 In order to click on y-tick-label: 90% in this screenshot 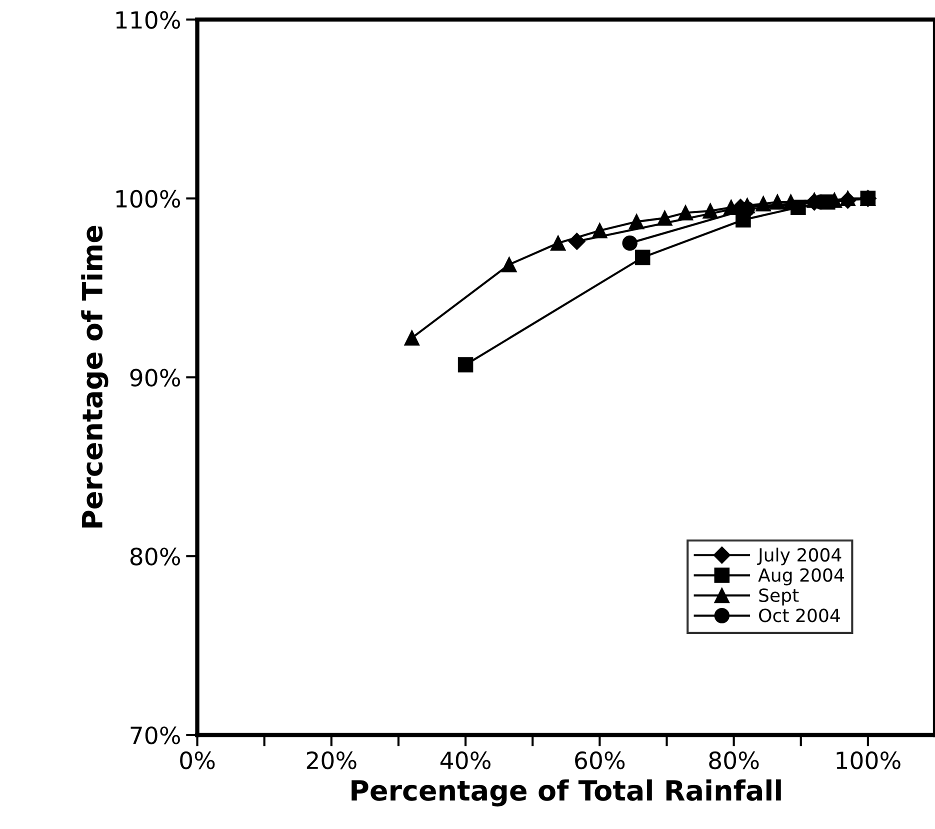, I will do `click(155, 377)`.